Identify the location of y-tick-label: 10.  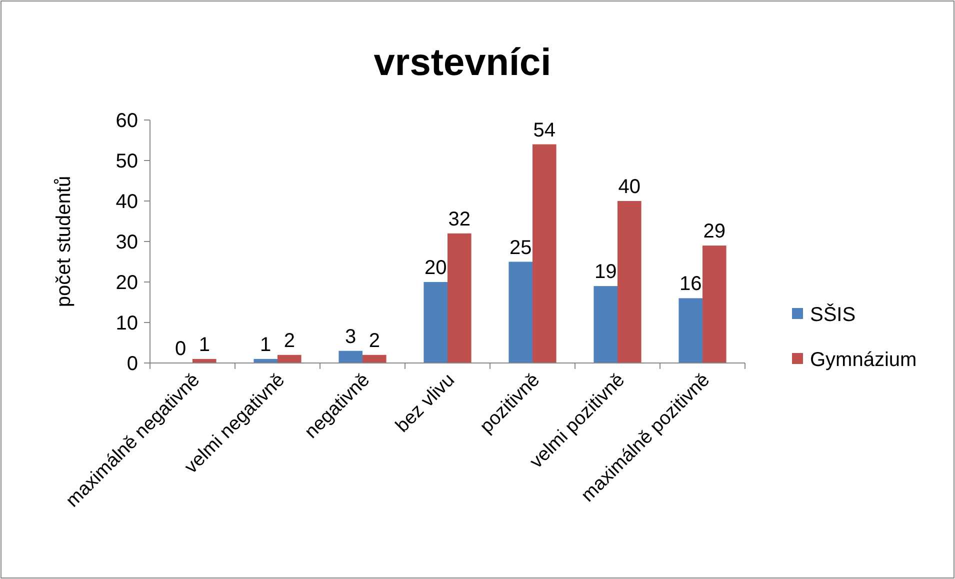
(127, 323).